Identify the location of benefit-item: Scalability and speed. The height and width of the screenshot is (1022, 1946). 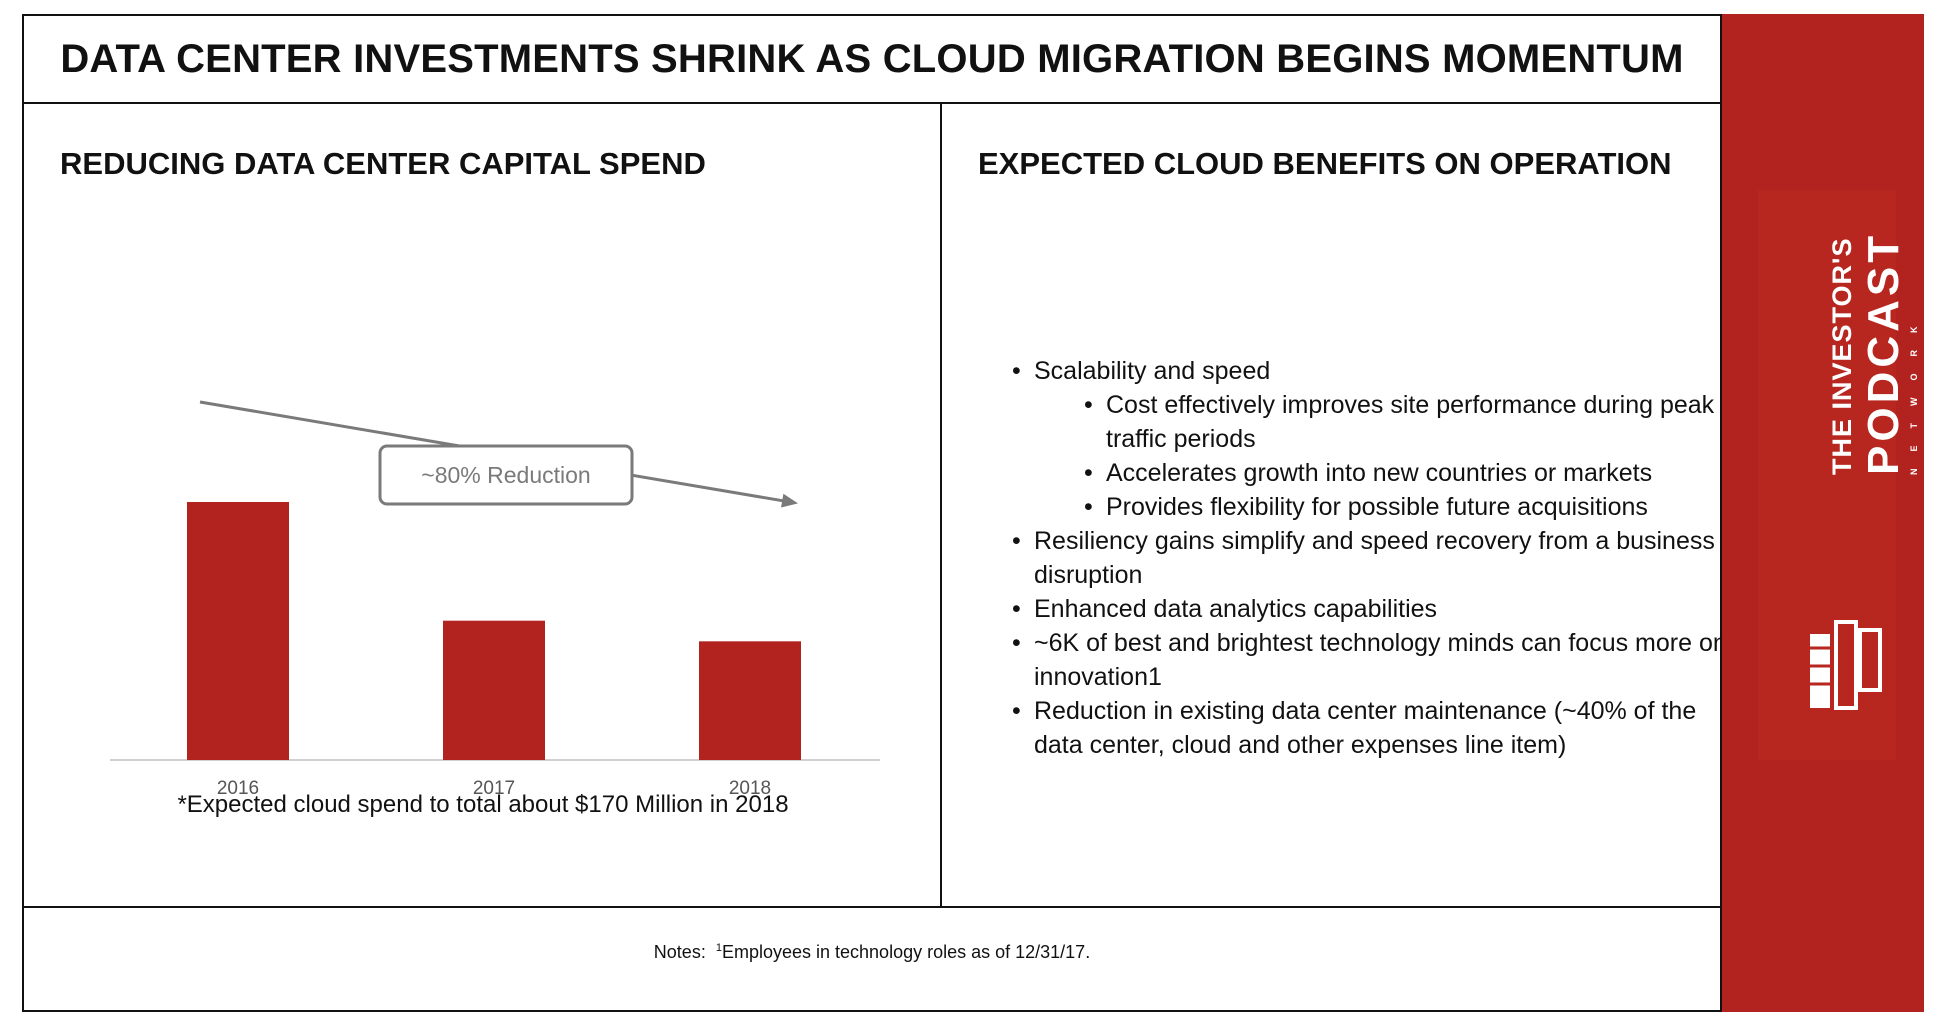
(1372, 371).